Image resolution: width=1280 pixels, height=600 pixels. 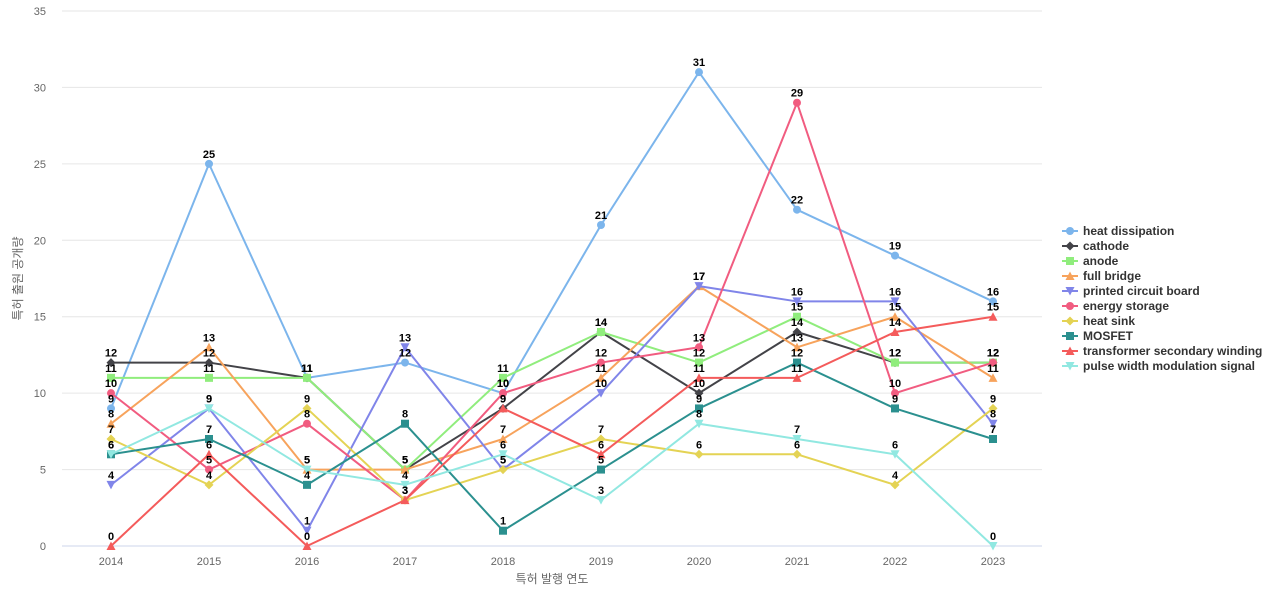 I want to click on series-line, so click(x=552, y=454).